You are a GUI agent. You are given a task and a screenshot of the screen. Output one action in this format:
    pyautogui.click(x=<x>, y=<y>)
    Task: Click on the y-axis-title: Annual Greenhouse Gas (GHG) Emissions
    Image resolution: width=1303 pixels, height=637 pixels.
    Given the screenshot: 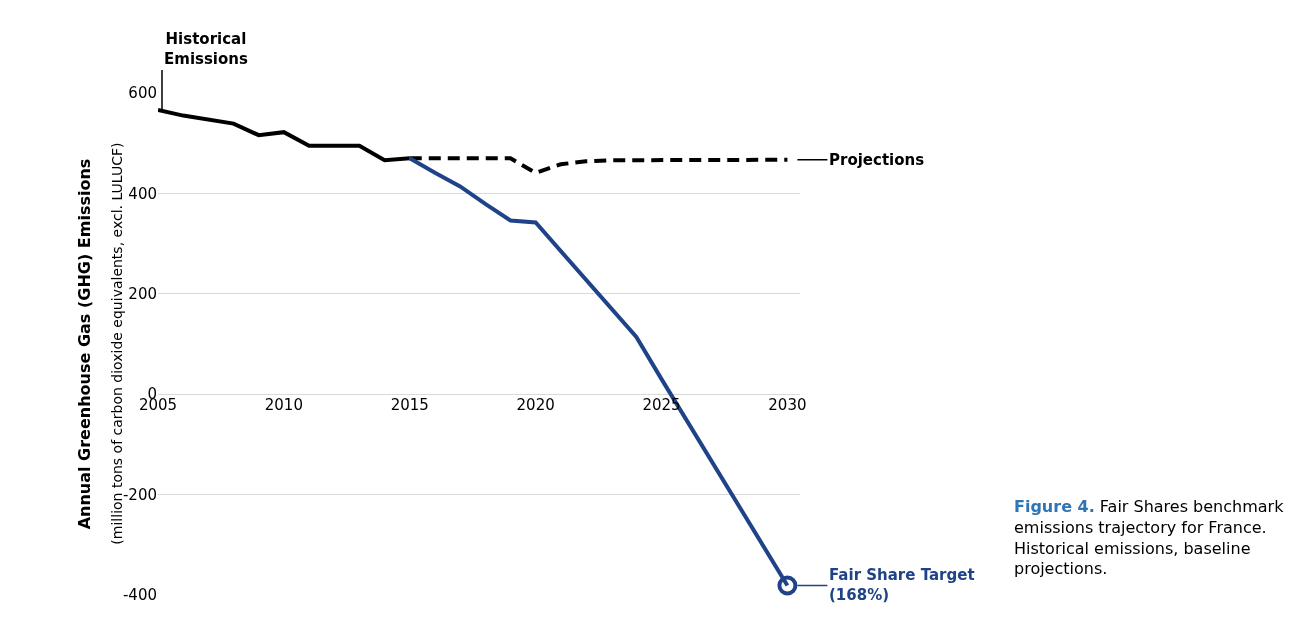 What is the action you would take?
    pyautogui.click(x=84, y=344)
    